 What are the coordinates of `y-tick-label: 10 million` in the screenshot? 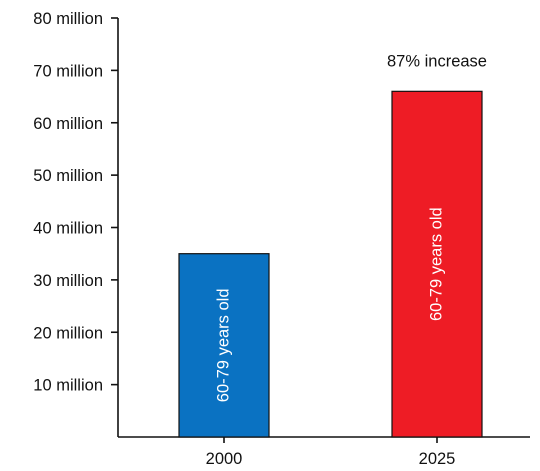 It's located at (68, 386).